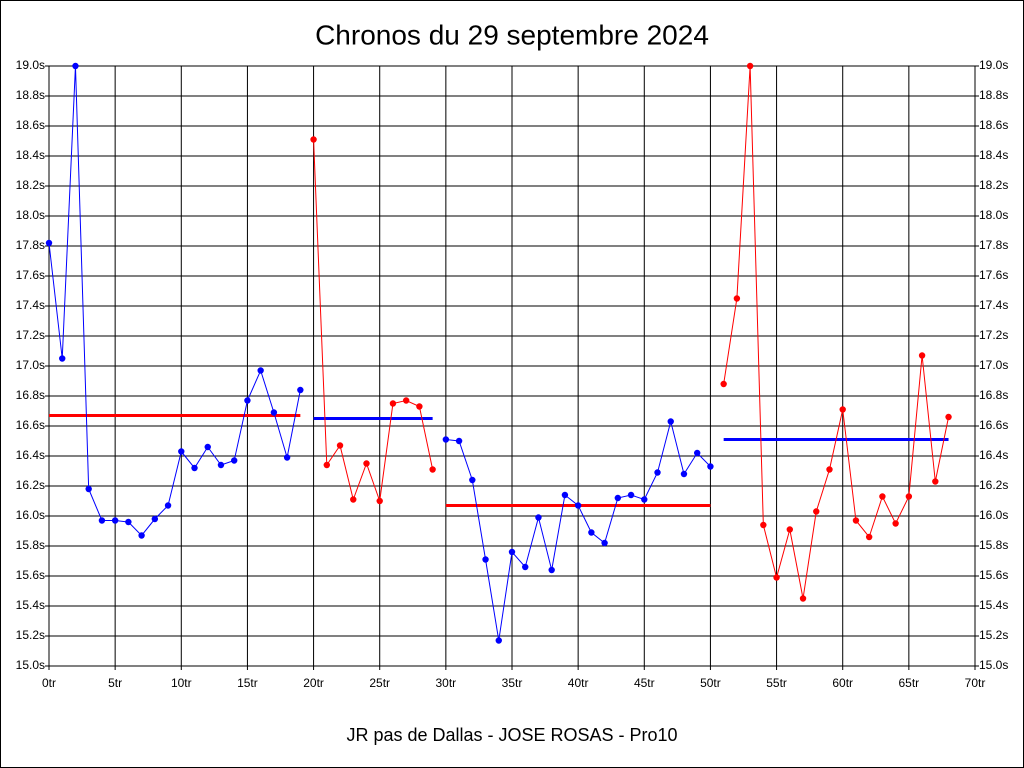 The height and width of the screenshot is (768, 1024). Describe the element at coordinates (30, 605) in the screenshot. I see `y-tick-label: 15.4s` at that location.